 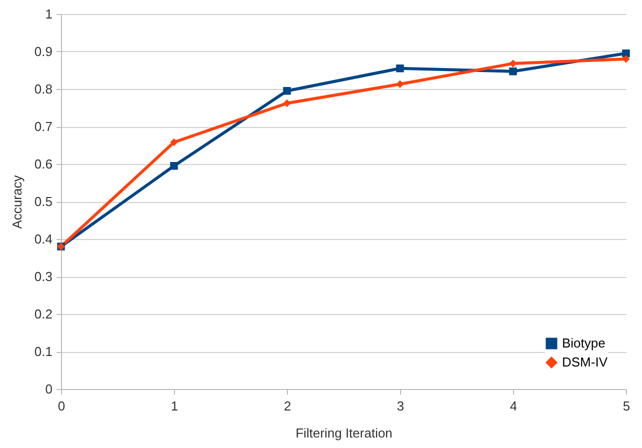 I want to click on y-axis-title: Accuracy, so click(x=16, y=201).